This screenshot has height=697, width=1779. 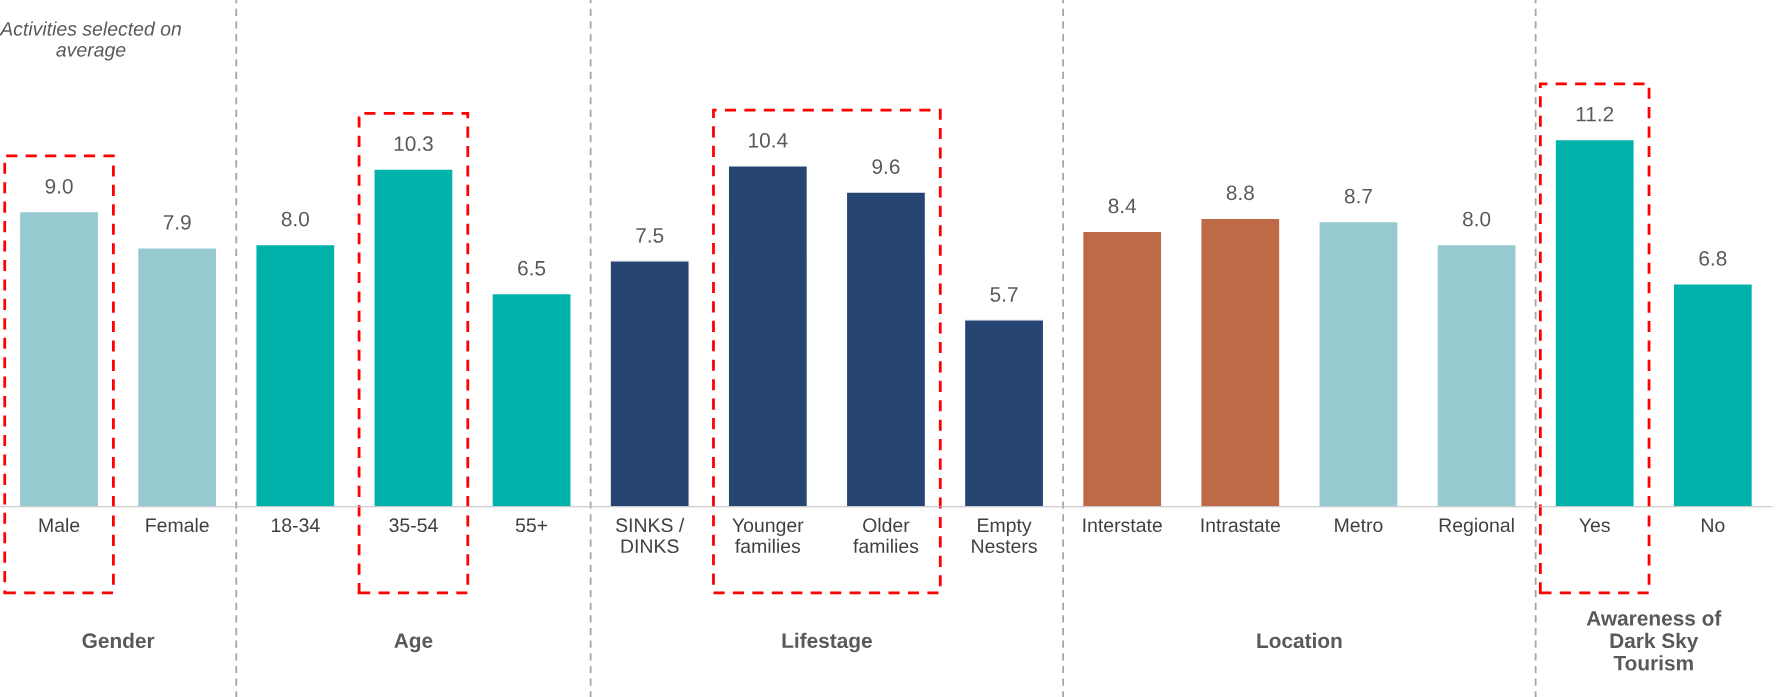 I want to click on data-label: 7.9, so click(x=177, y=222).